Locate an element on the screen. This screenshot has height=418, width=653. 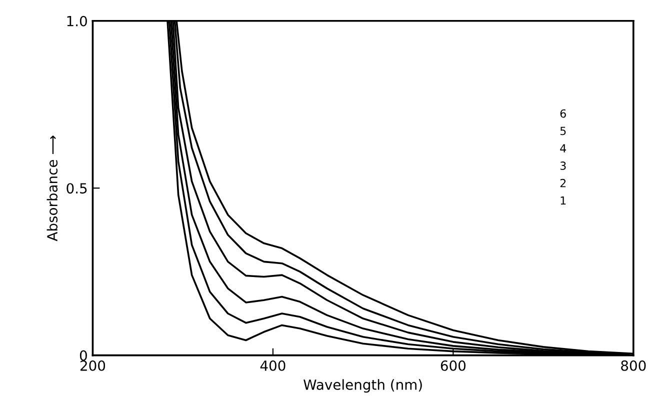
annotation: 4 is located at coordinates (563, 148).